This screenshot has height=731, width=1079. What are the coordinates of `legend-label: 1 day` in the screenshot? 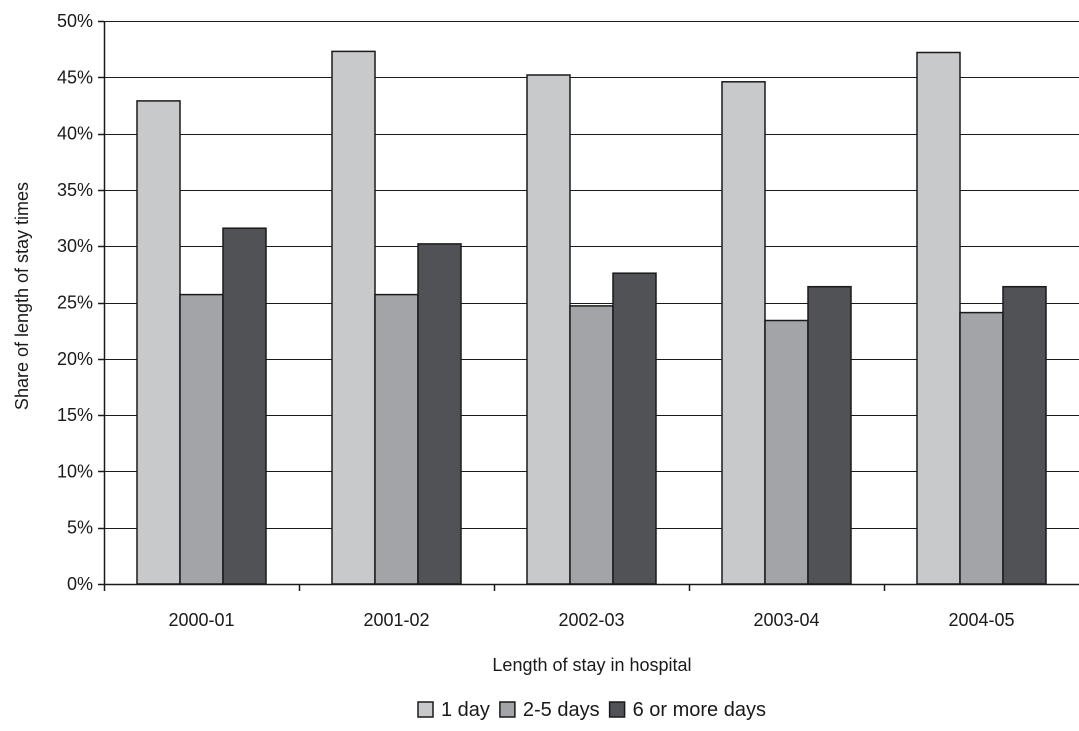 It's located at (465, 710).